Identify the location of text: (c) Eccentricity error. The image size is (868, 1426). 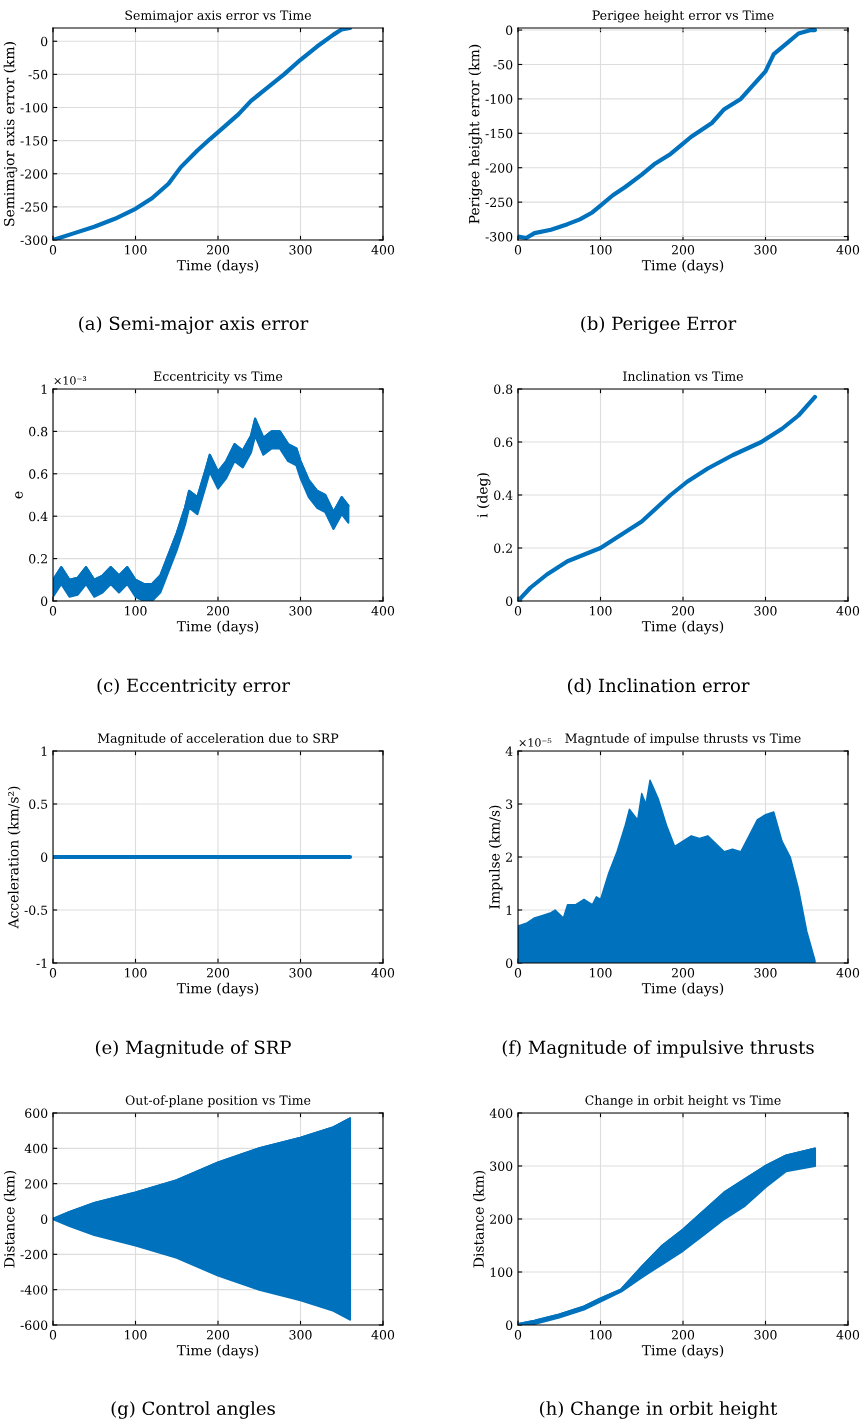
(193, 687).